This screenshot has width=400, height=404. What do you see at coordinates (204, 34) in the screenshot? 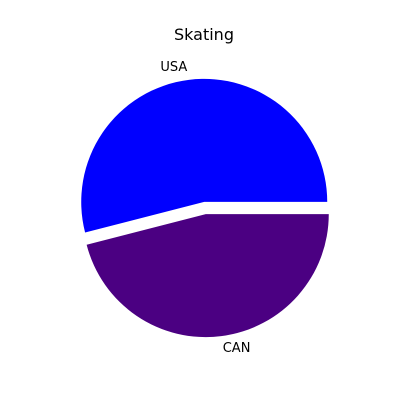
I see `chart-title: Skating` at bounding box center [204, 34].